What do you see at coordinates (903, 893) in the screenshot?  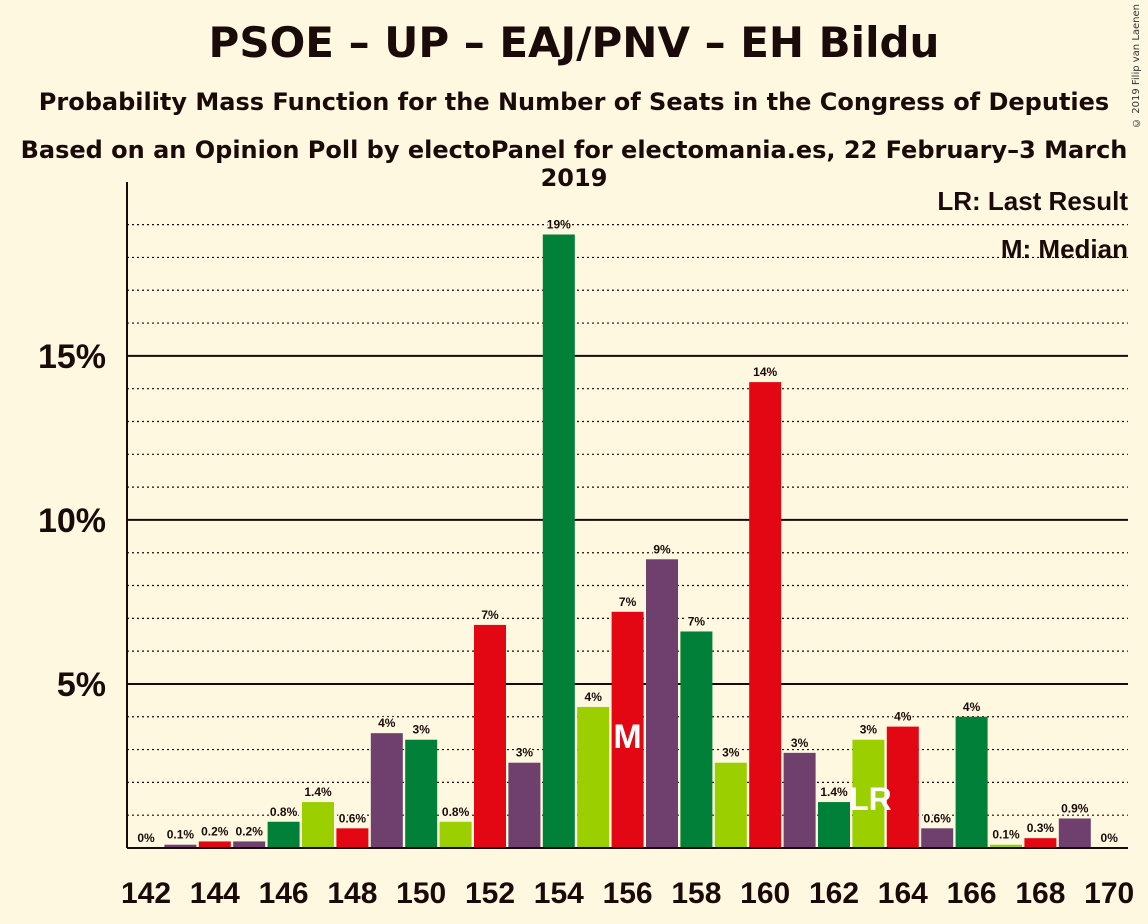 I see `x-tick-label: 164` at bounding box center [903, 893].